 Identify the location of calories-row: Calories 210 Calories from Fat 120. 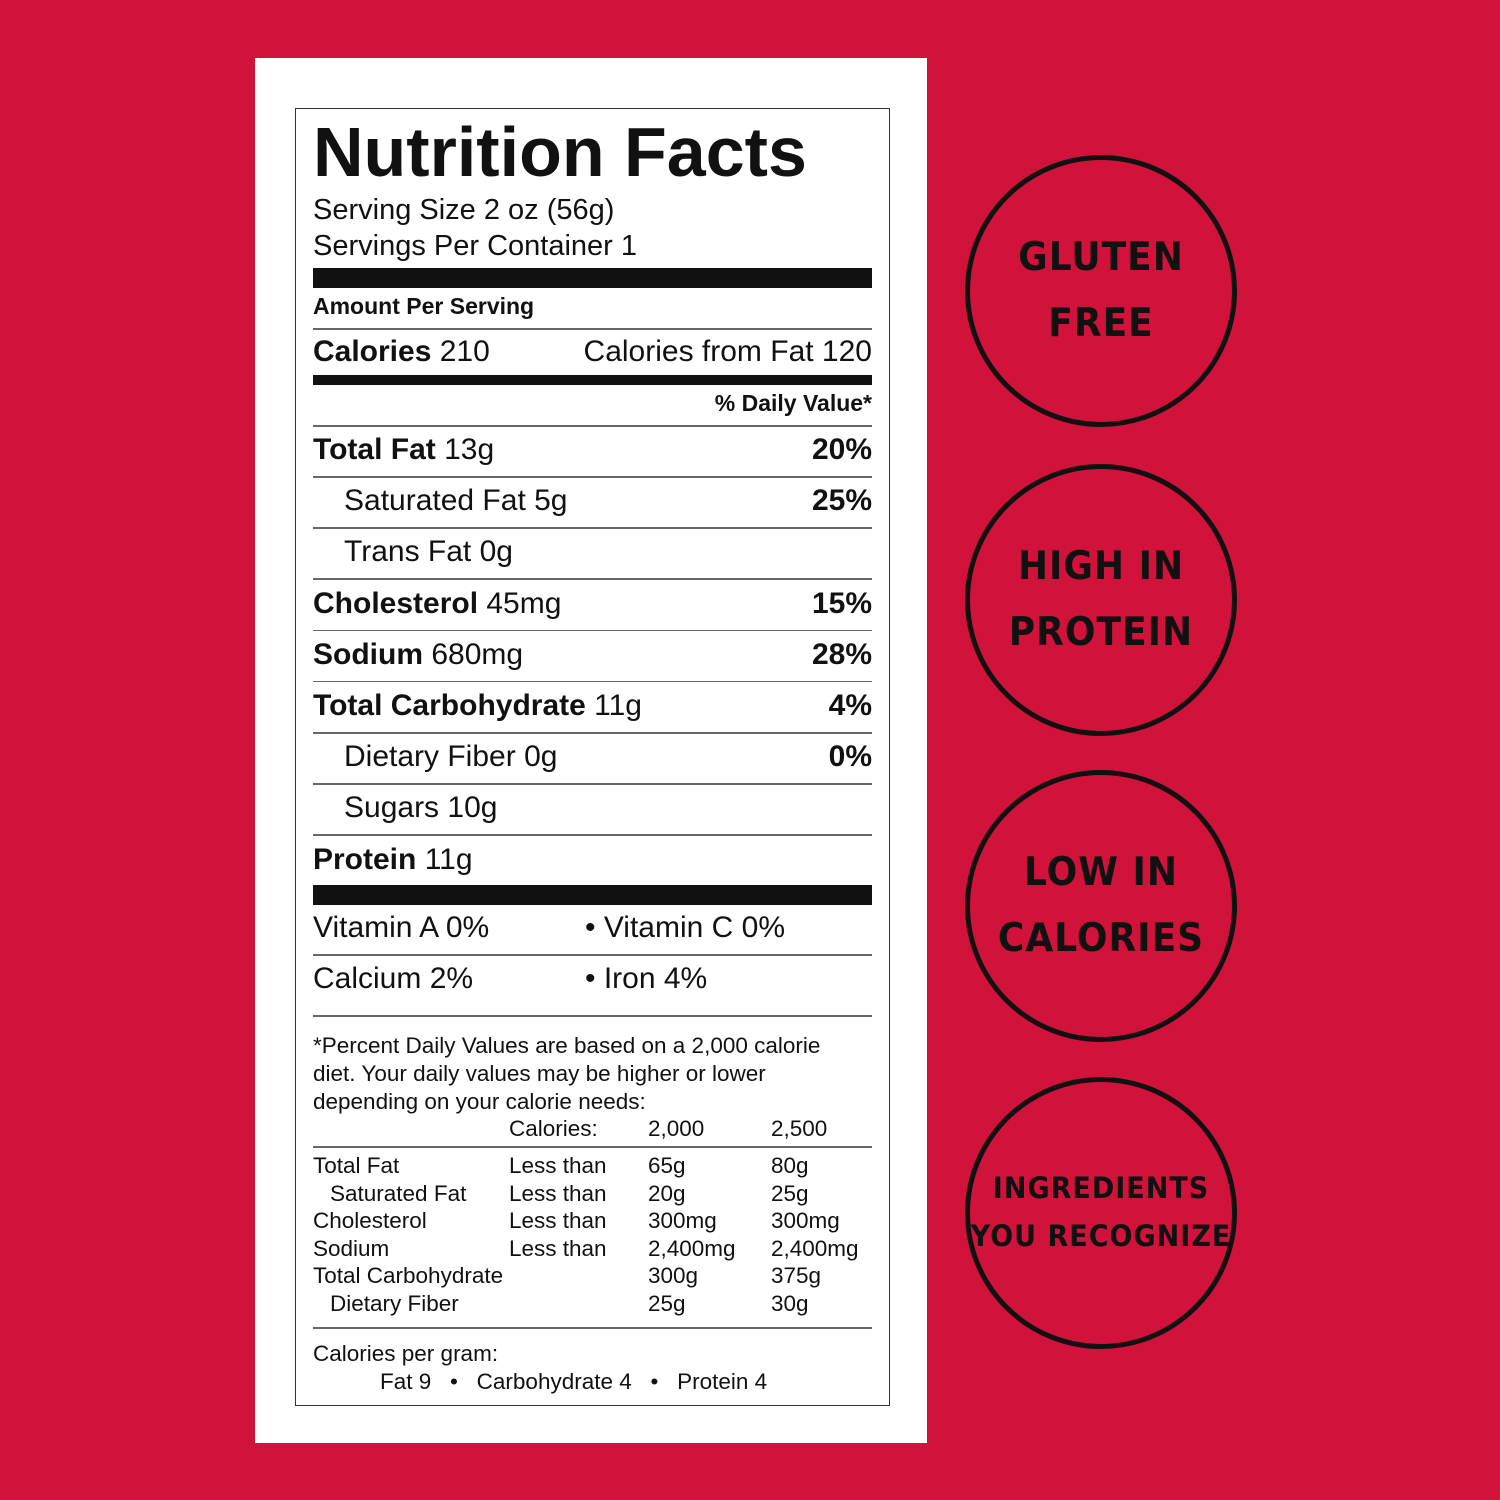
(592, 352).